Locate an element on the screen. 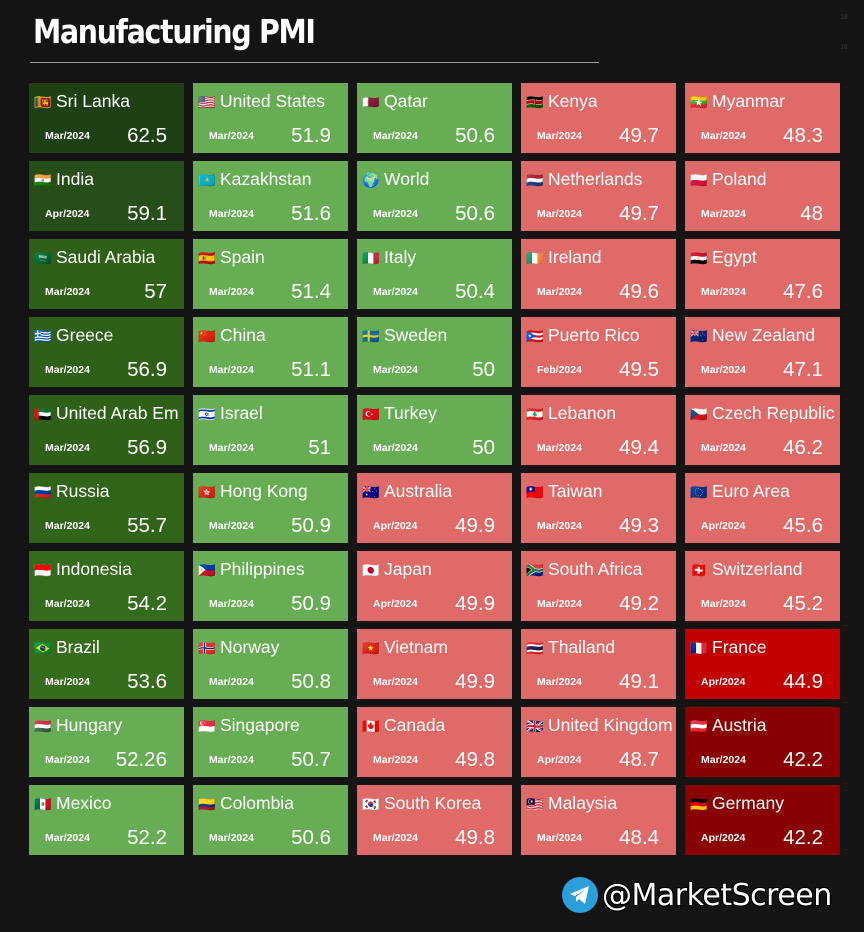  country-name: Germany is located at coordinates (748, 803).